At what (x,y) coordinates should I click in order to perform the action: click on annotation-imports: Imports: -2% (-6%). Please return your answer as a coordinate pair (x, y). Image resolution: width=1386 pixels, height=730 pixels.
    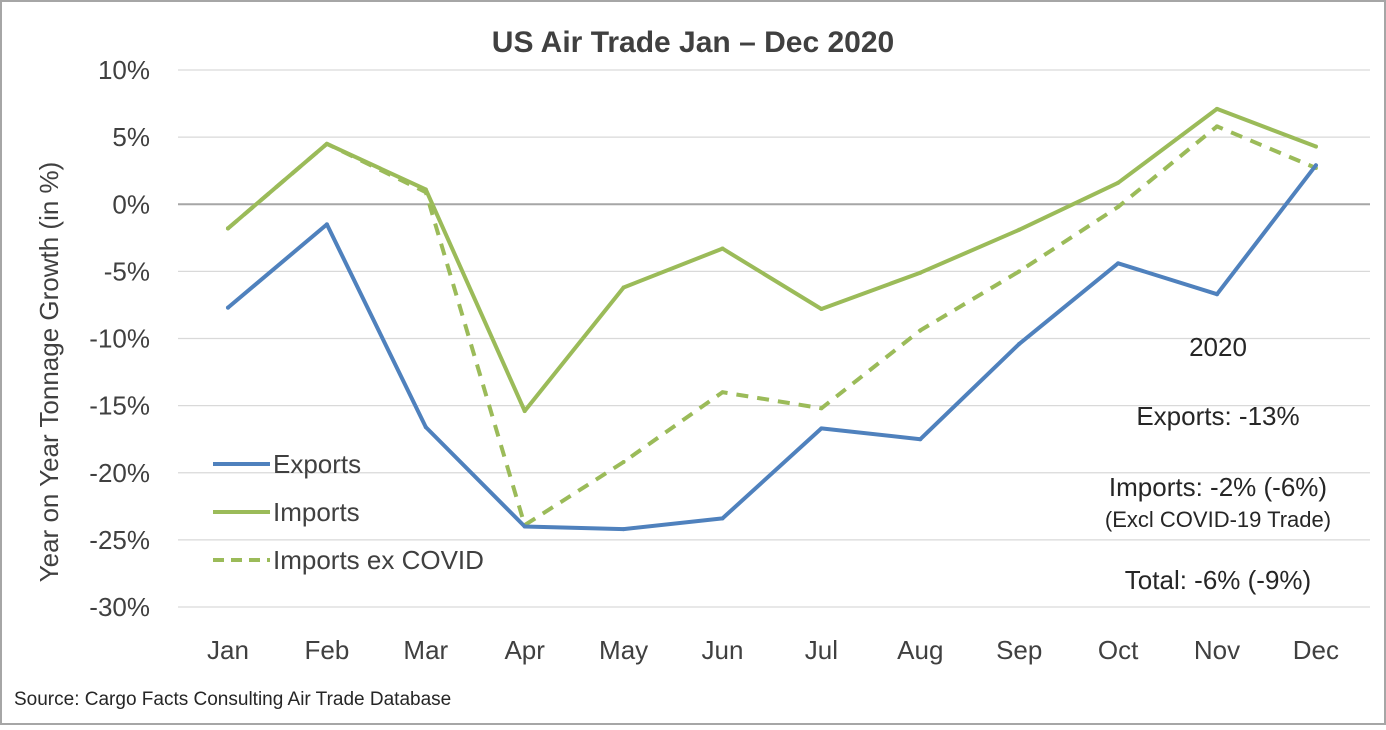
    Looking at the image, I should click on (1218, 487).